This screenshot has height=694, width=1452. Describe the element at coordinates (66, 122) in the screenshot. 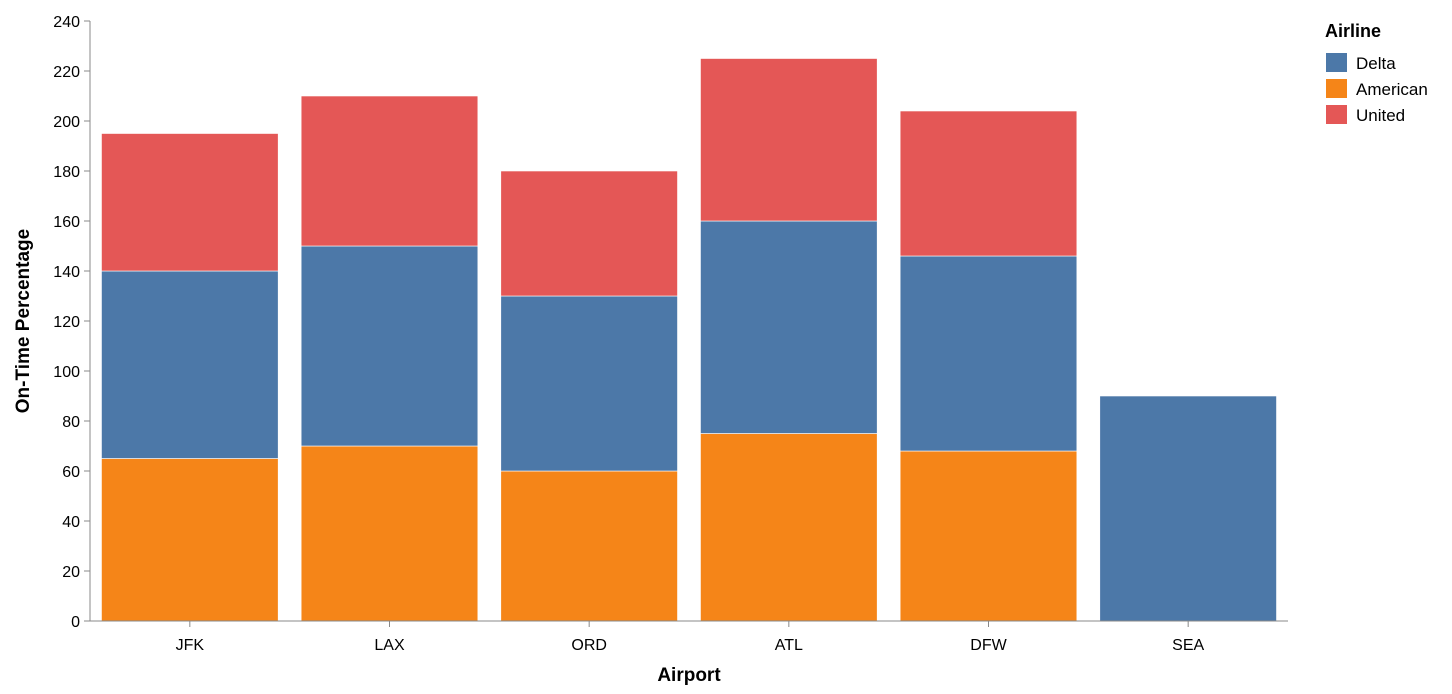

I see `y-tick-label: 200` at that location.